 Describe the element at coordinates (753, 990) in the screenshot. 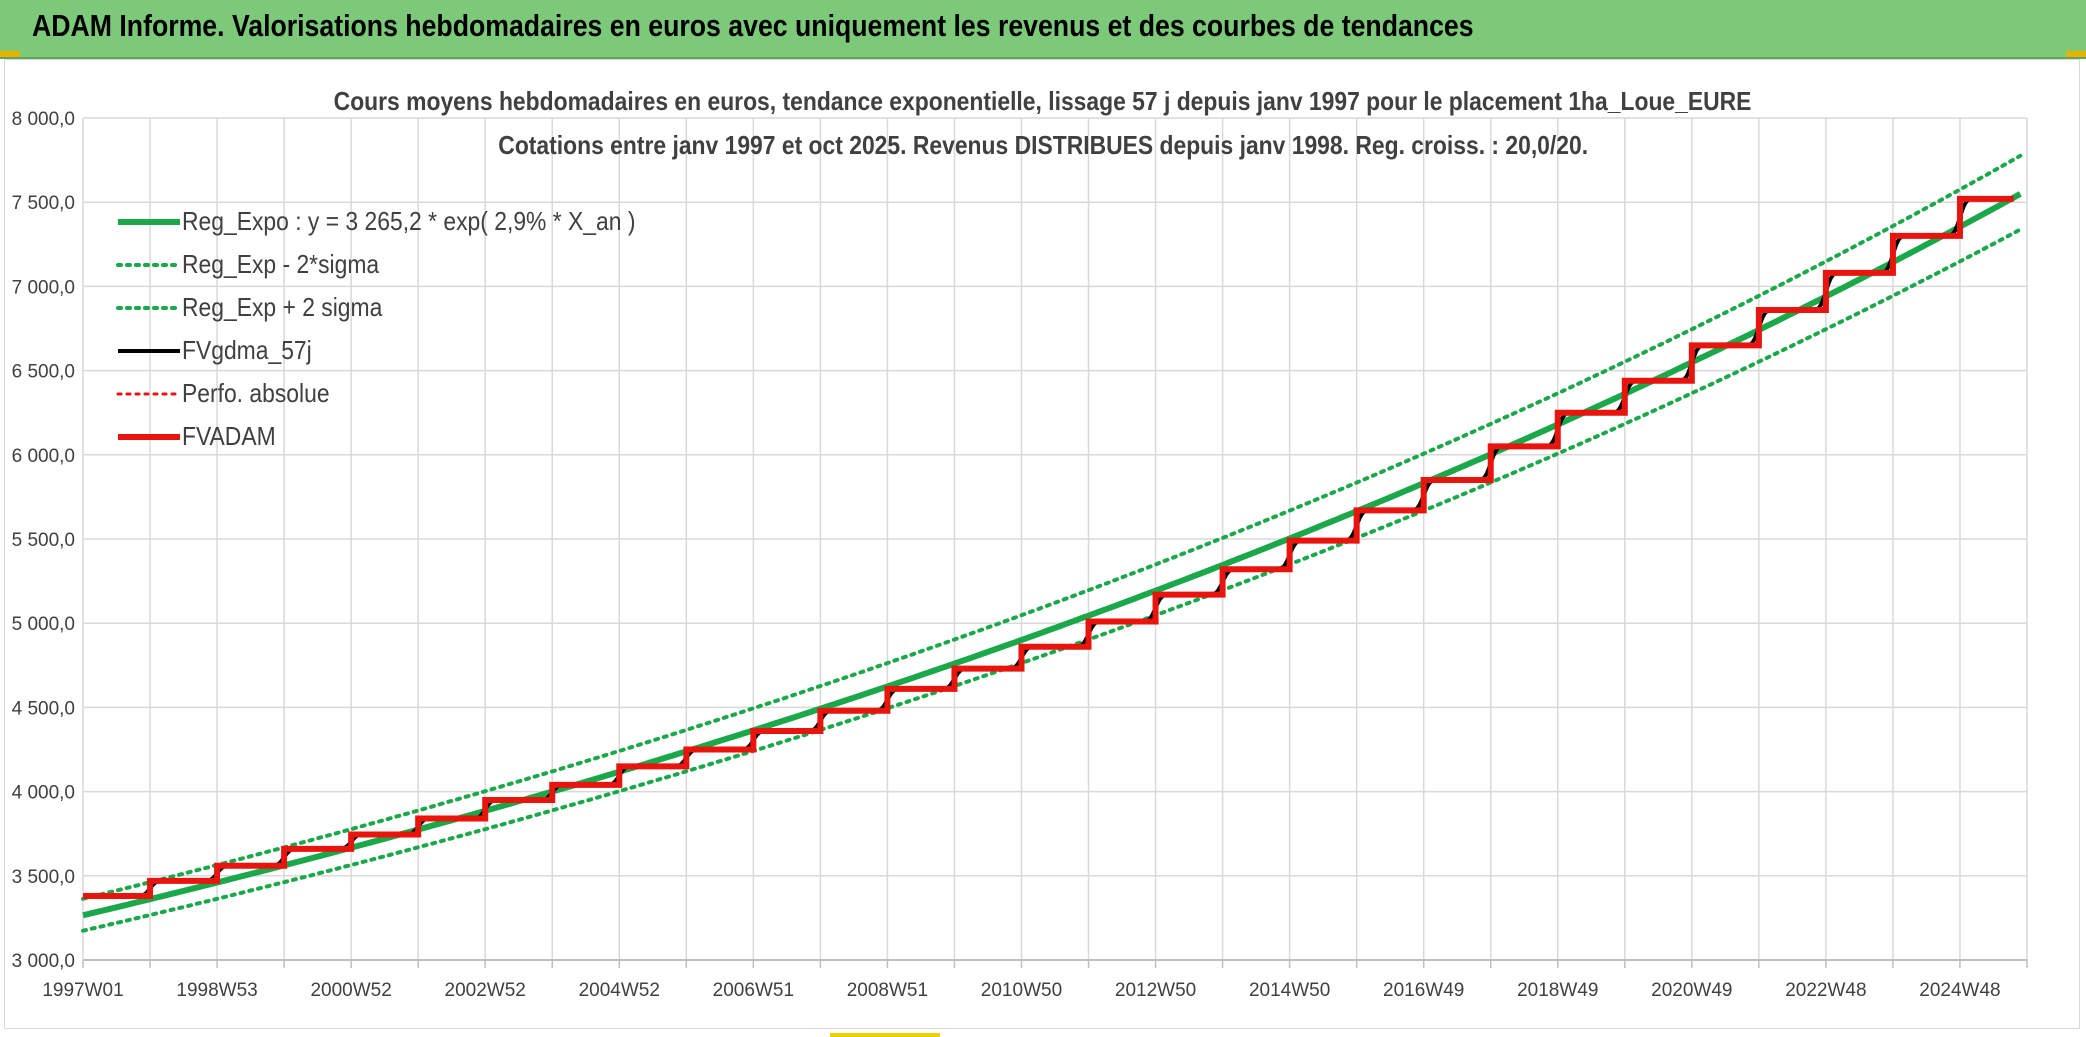

I see `x-tick-label: 2006W51` at that location.